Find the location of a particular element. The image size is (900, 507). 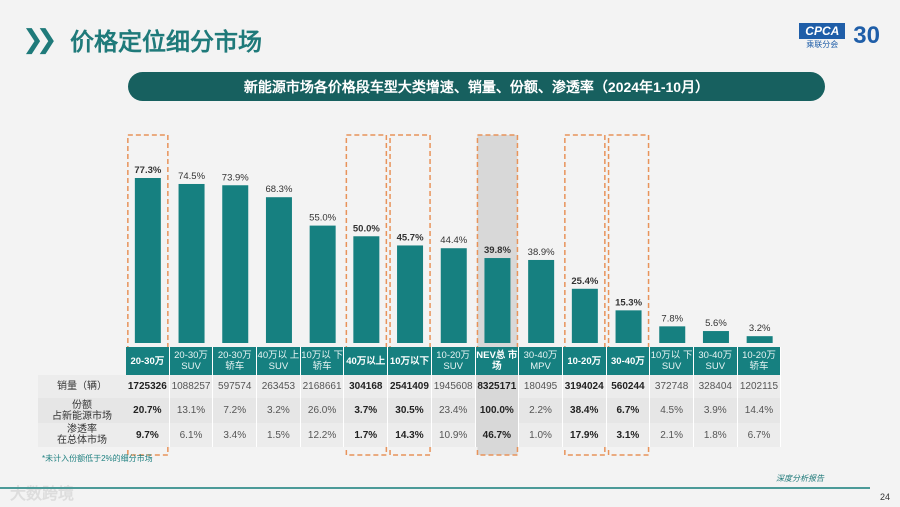

categories-cell: 10万以下 is located at coordinates (410, 361).